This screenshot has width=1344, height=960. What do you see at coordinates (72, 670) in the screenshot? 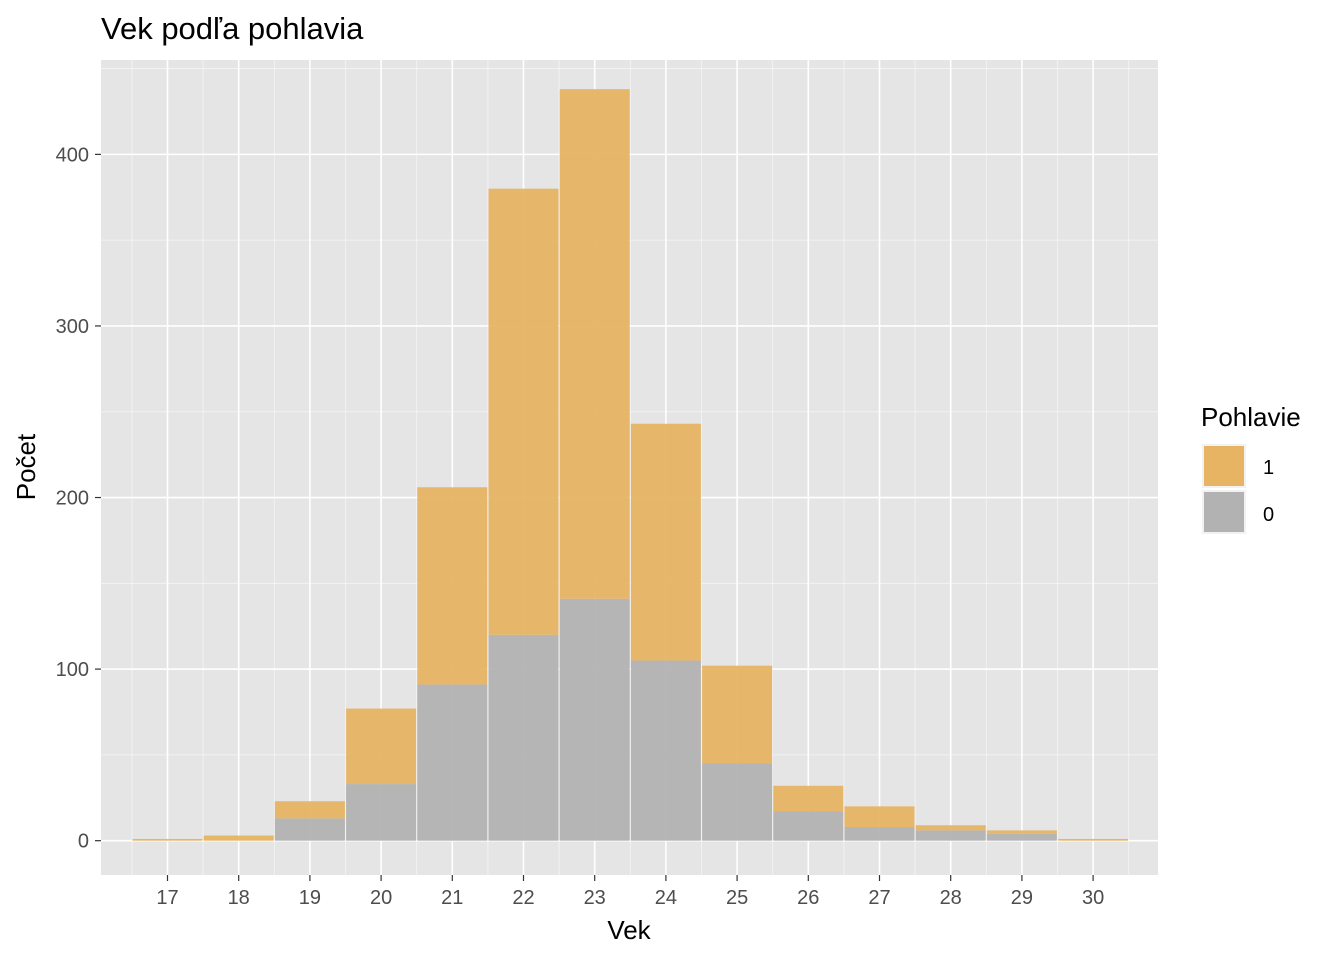
I see `y-tick-label: 100` at bounding box center [72, 670].